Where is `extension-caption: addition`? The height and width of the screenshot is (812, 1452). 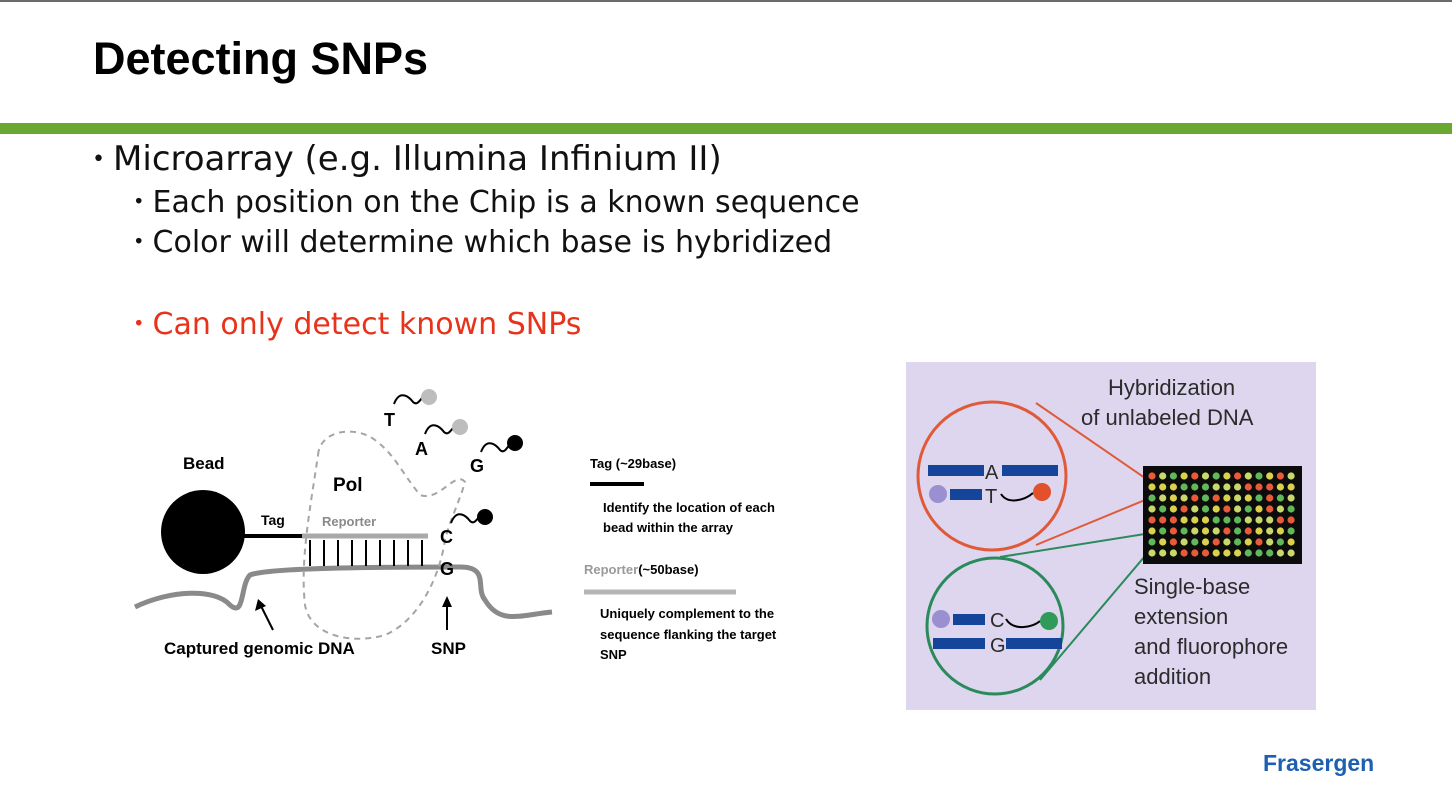 extension-caption: addition is located at coordinates (1172, 676).